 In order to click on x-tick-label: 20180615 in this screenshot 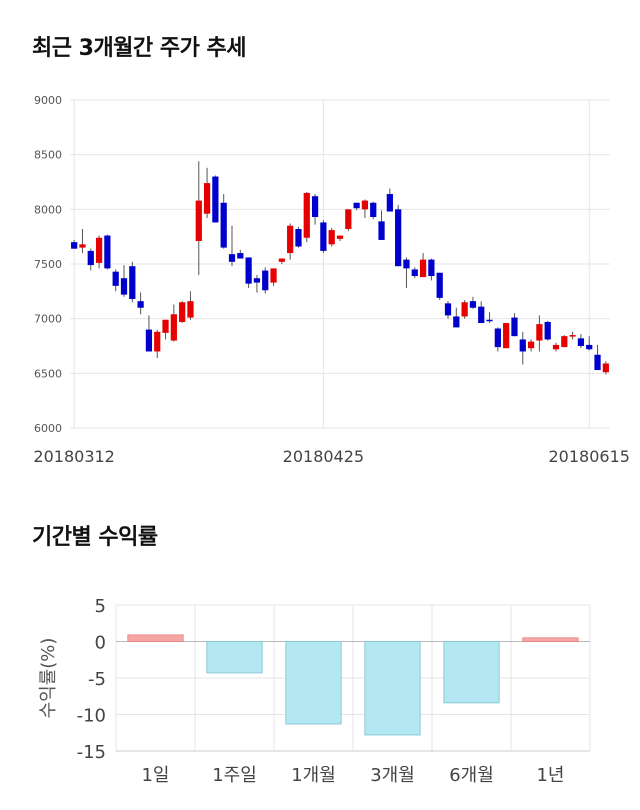, I will do `click(589, 456)`.